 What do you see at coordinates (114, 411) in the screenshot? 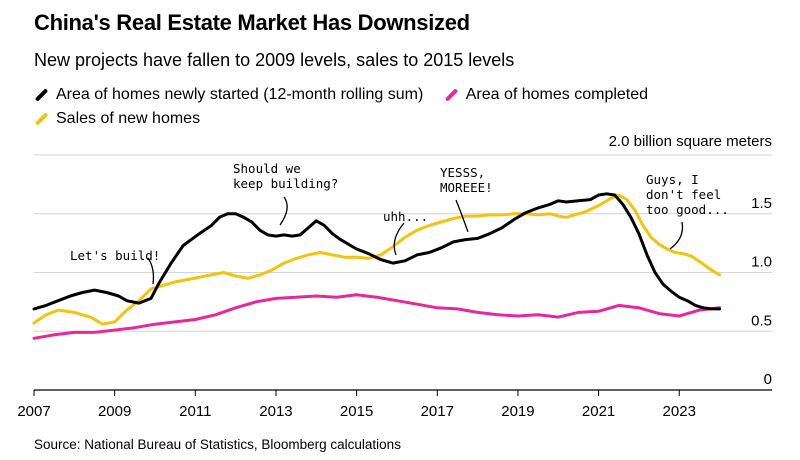
I see `x-tick-label: 2009` at bounding box center [114, 411].